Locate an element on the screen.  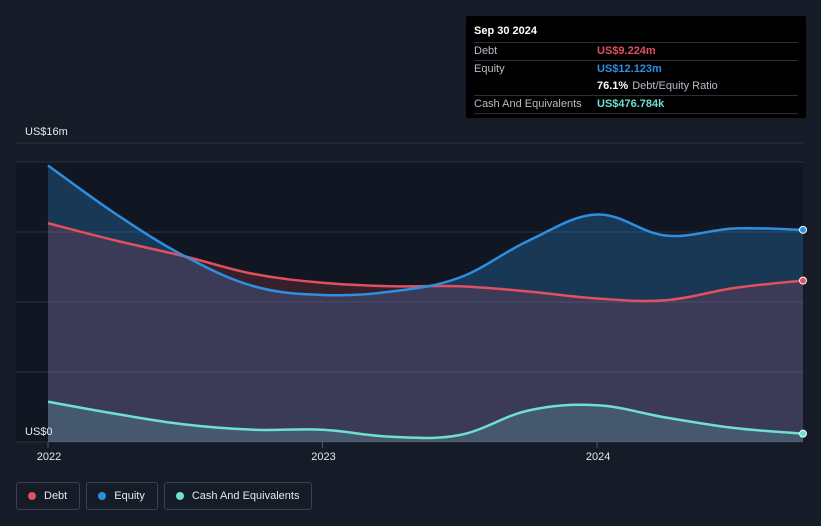
x-tick-label-2024: 2024 is located at coordinates (598, 457).